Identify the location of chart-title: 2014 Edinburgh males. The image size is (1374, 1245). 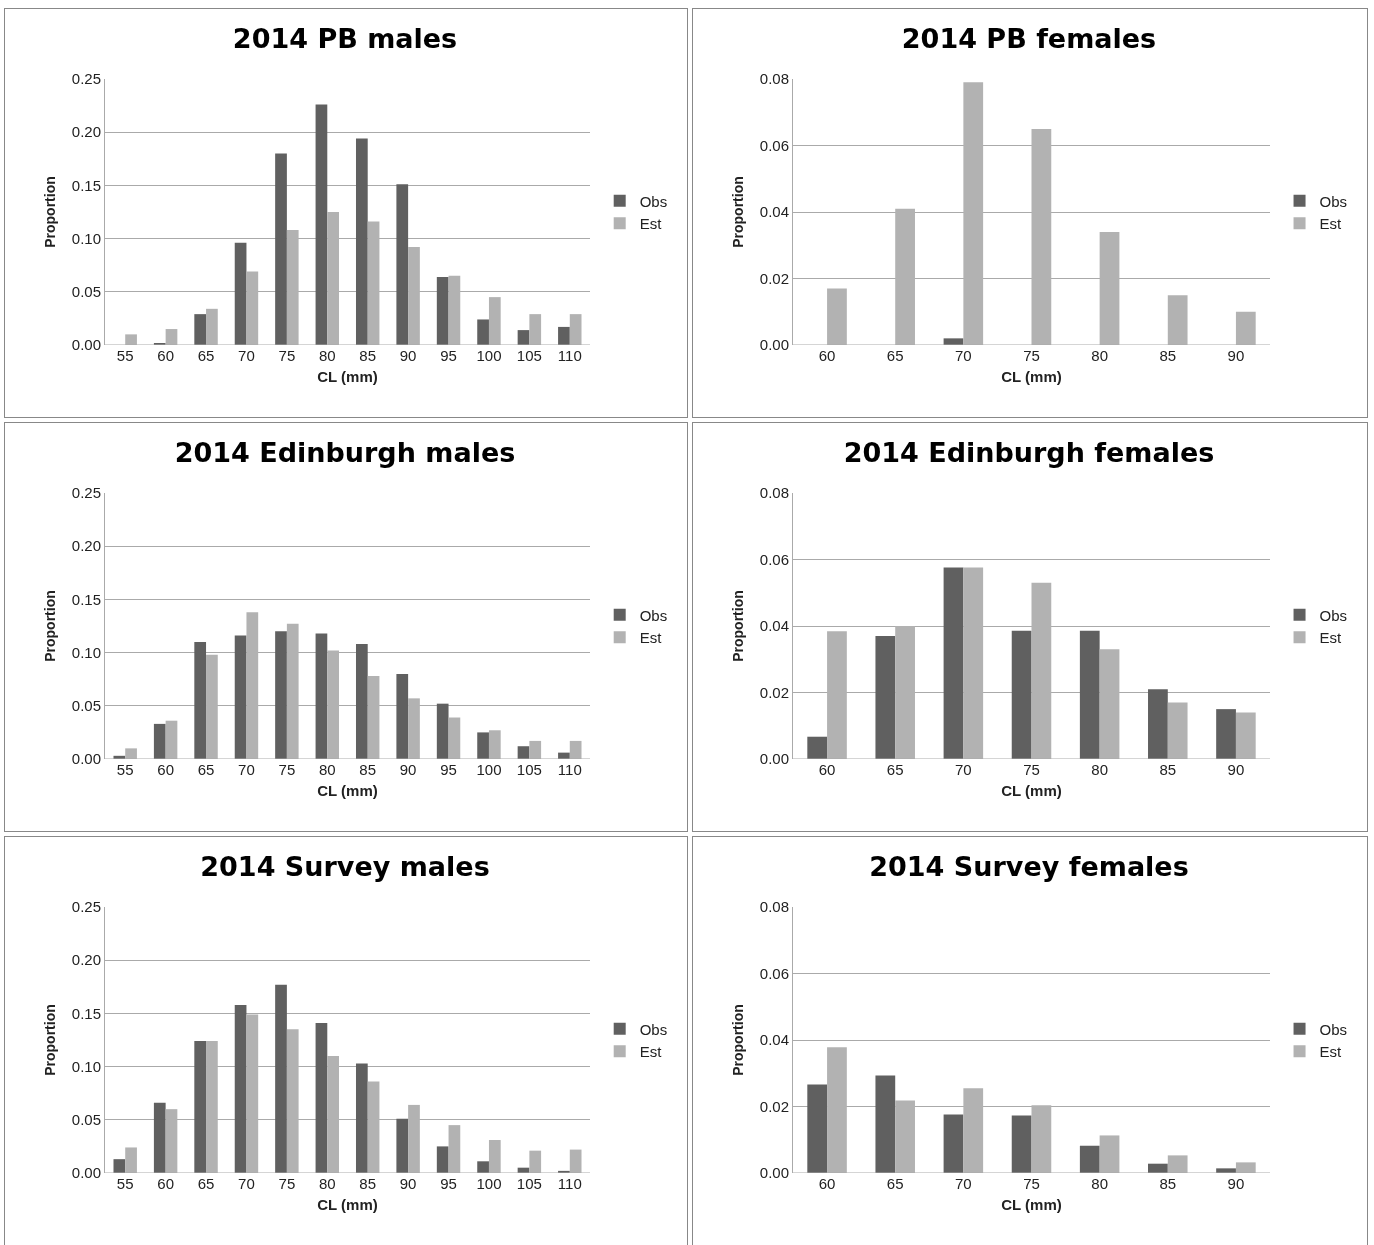
(345, 453).